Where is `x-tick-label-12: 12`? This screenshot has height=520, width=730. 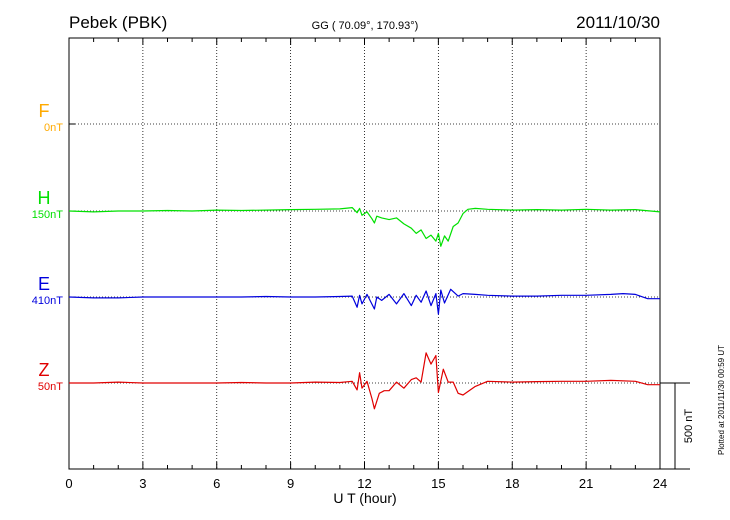 x-tick-label-12: 12 is located at coordinates (364, 483).